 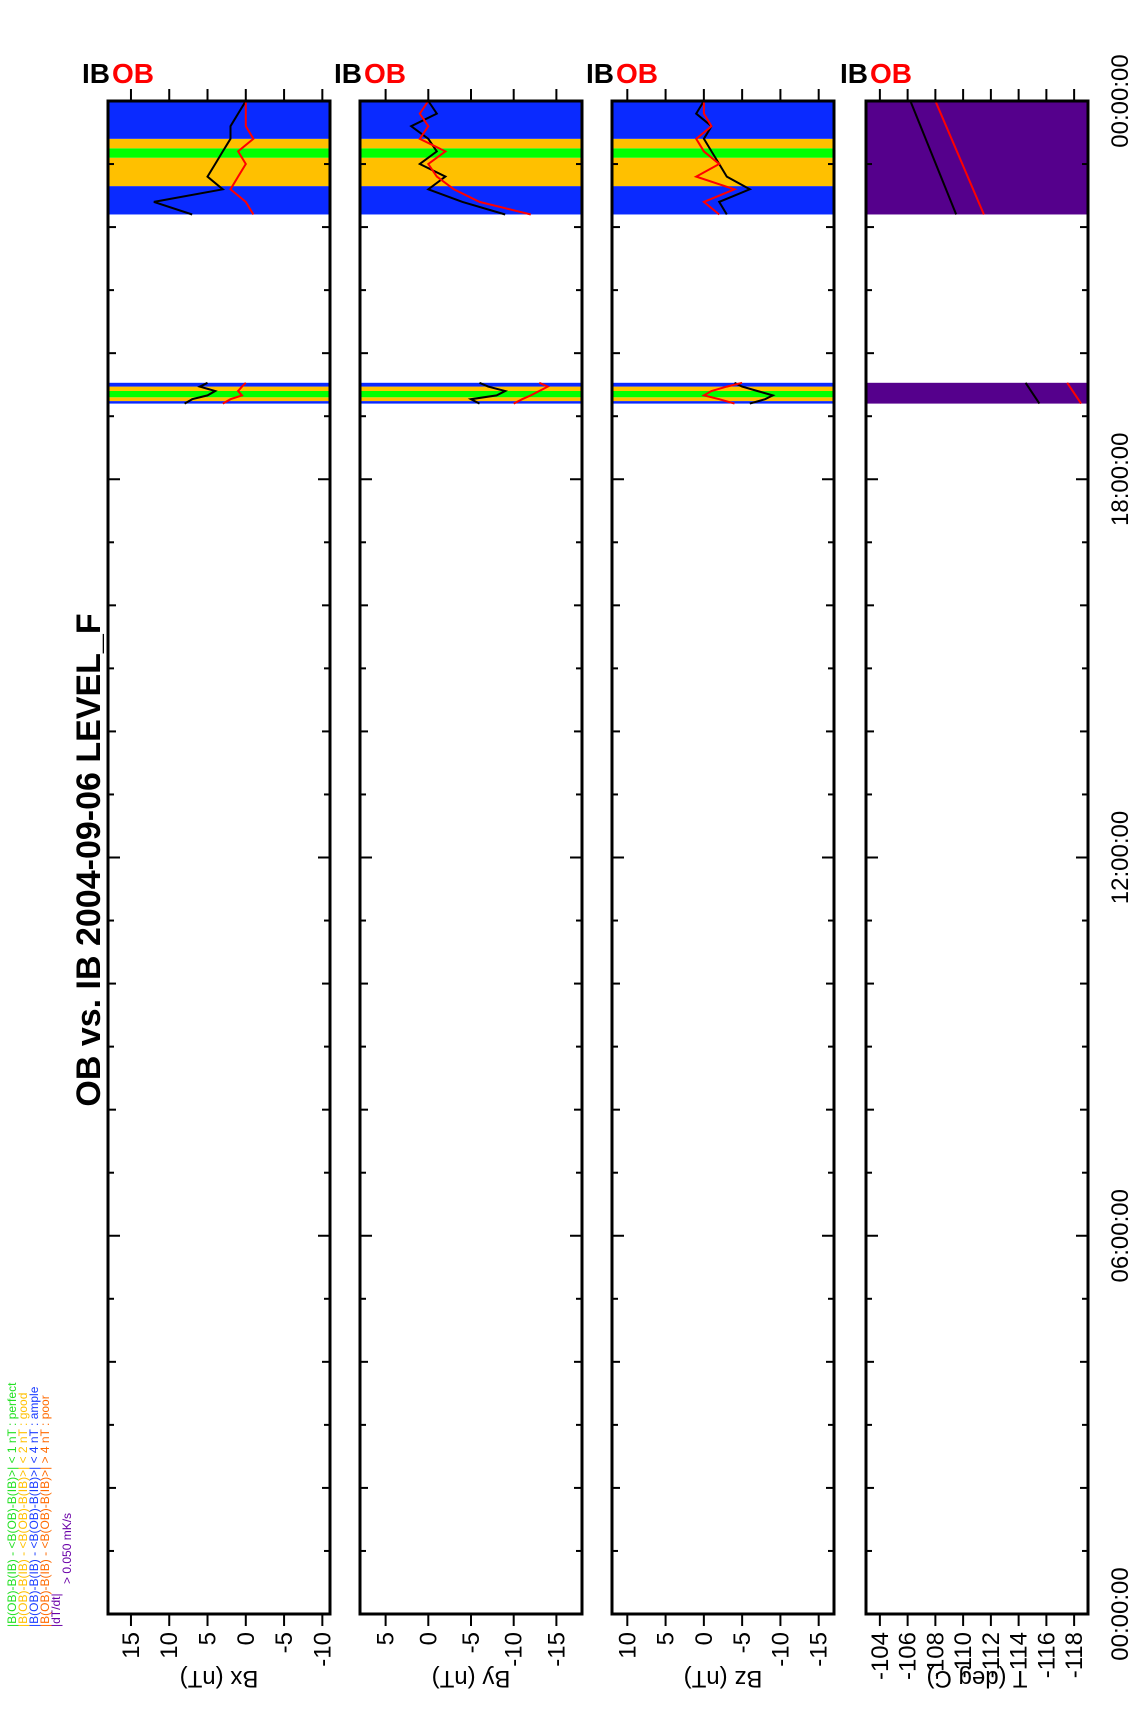 I want to click on y-tick-label: -110, so click(x=963, y=1655).